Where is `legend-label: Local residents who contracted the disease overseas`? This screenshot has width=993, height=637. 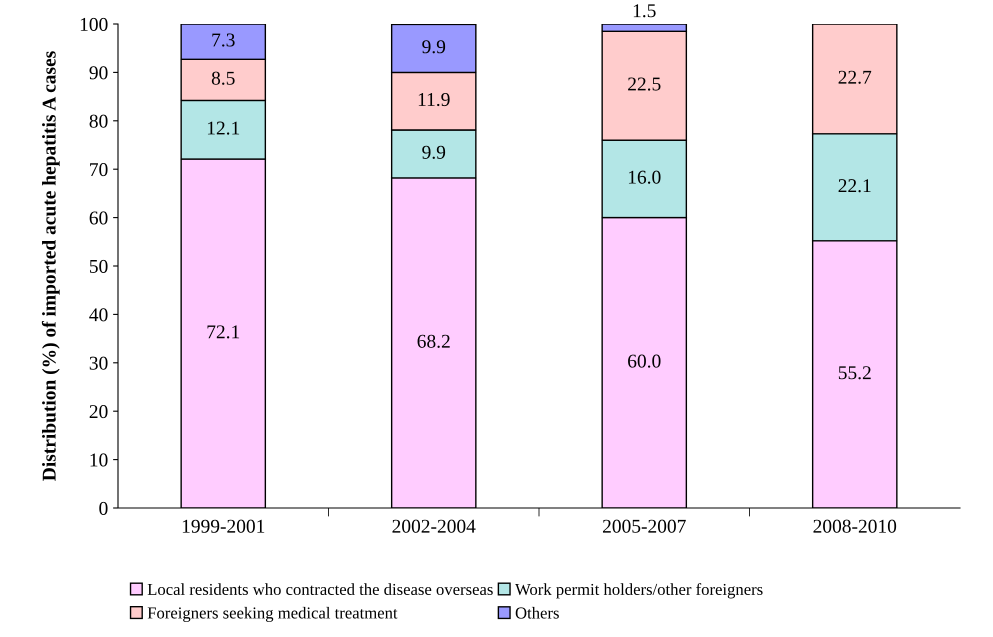 legend-label: Local residents who contracted the disease overseas is located at coordinates (320, 589).